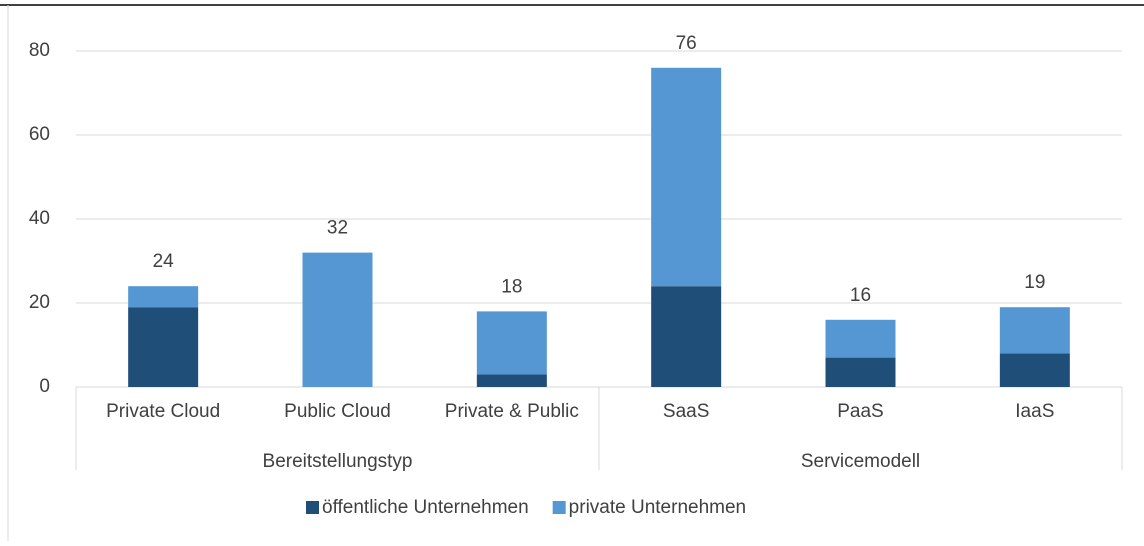 This screenshot has height=546, width=1144. Describe the element at coordinates (338, 461) in the screenshot. I see `group-label: Bereitstellungstyp` at that location.